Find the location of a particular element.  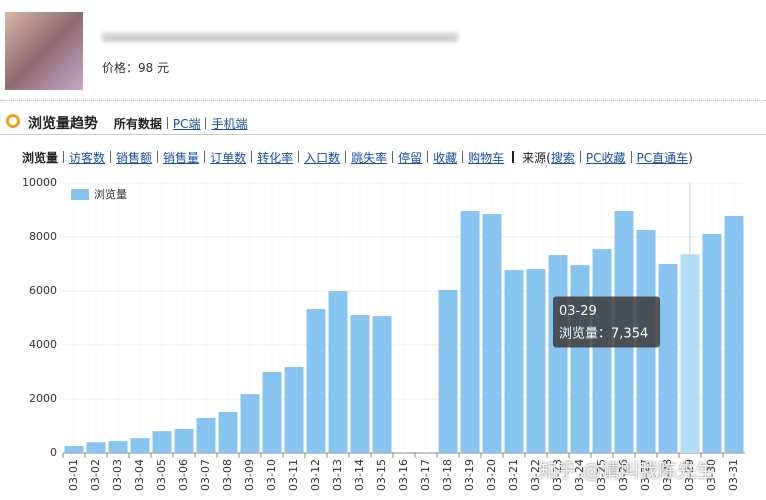

x-tick-label: 03-30 is located at coordinates (711, 475).